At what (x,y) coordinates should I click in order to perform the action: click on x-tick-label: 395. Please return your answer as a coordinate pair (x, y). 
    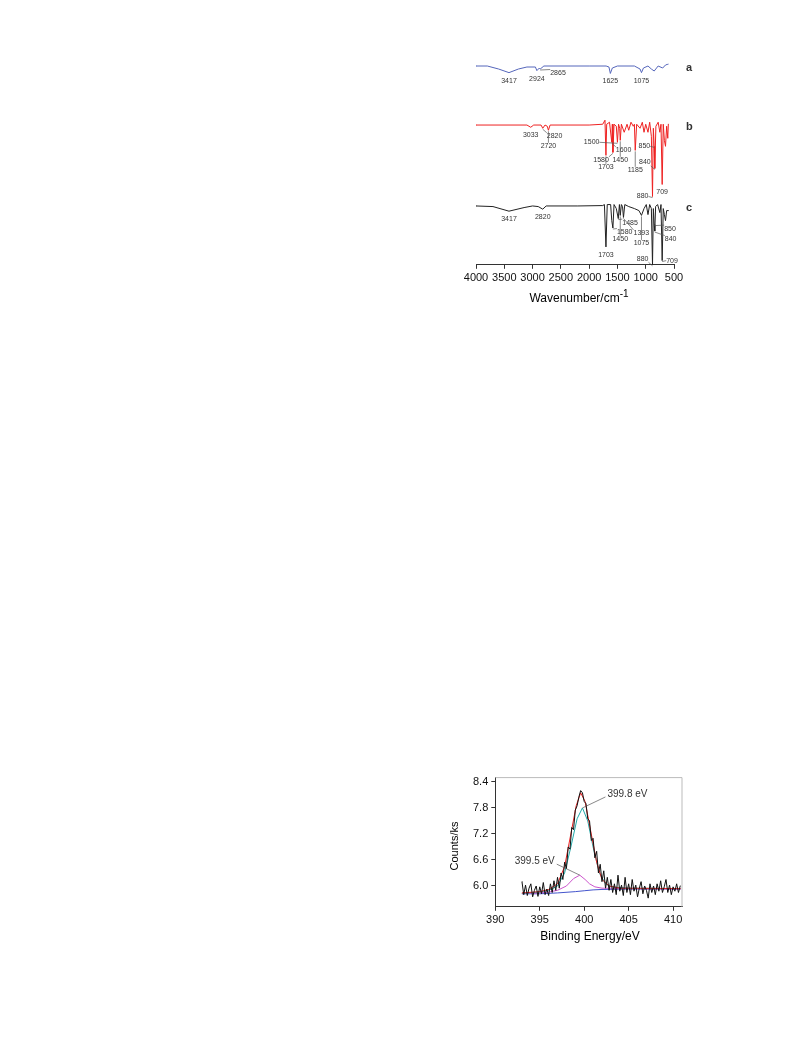
    Looking at the image, I should click on (539, 919).